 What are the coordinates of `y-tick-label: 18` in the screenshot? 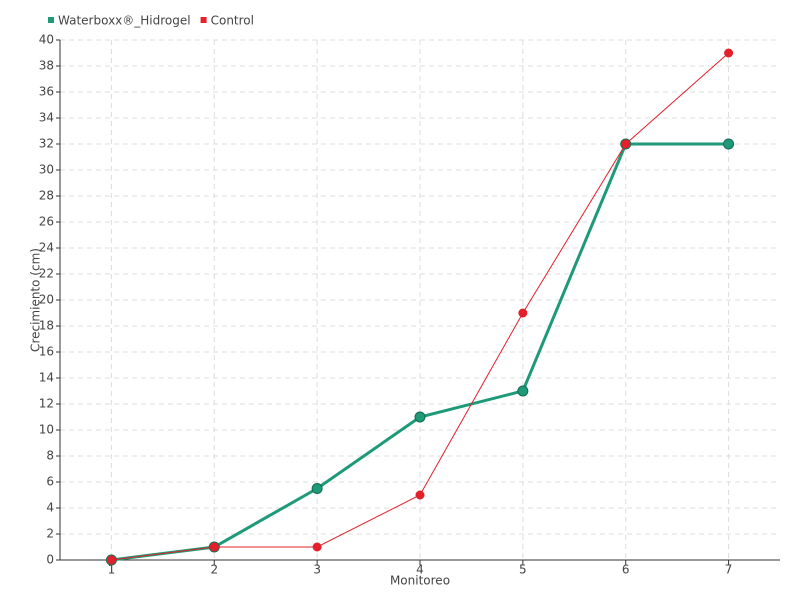 It's located at (46, 326).